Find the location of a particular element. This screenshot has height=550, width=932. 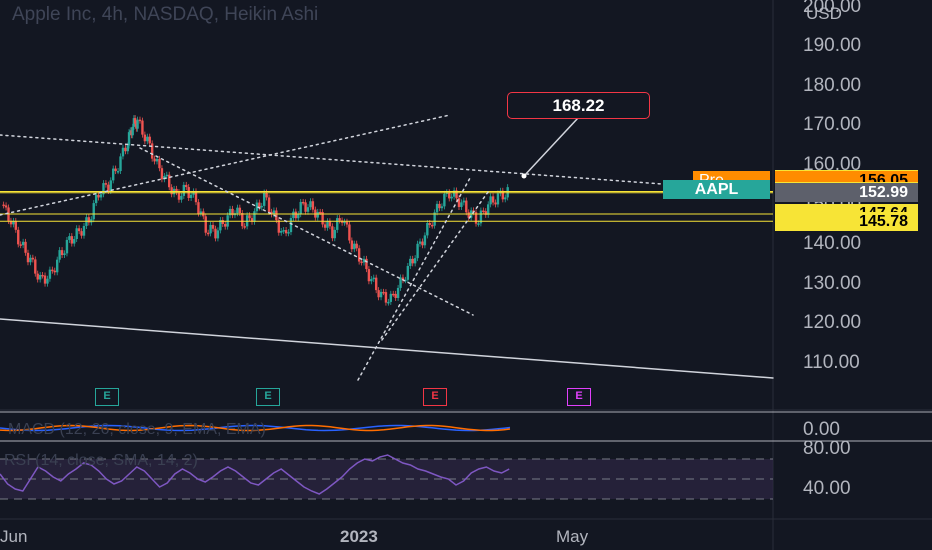

currency-label: USD is located at coordinates (824, 13).